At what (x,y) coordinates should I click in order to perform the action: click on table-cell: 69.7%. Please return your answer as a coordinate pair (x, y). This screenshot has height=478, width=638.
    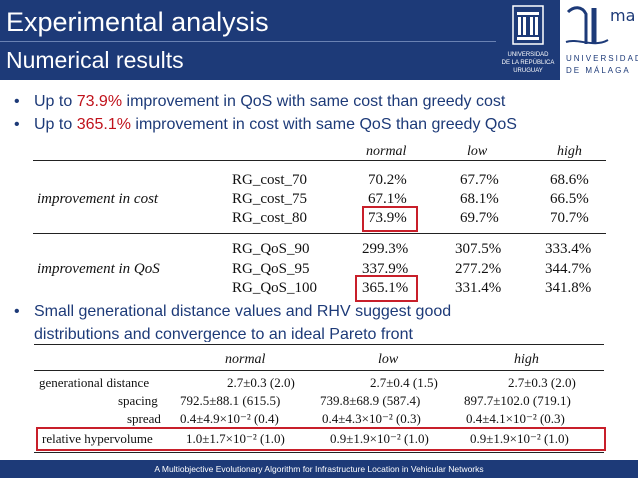
    Looking at the image, I should click on (479, 218).